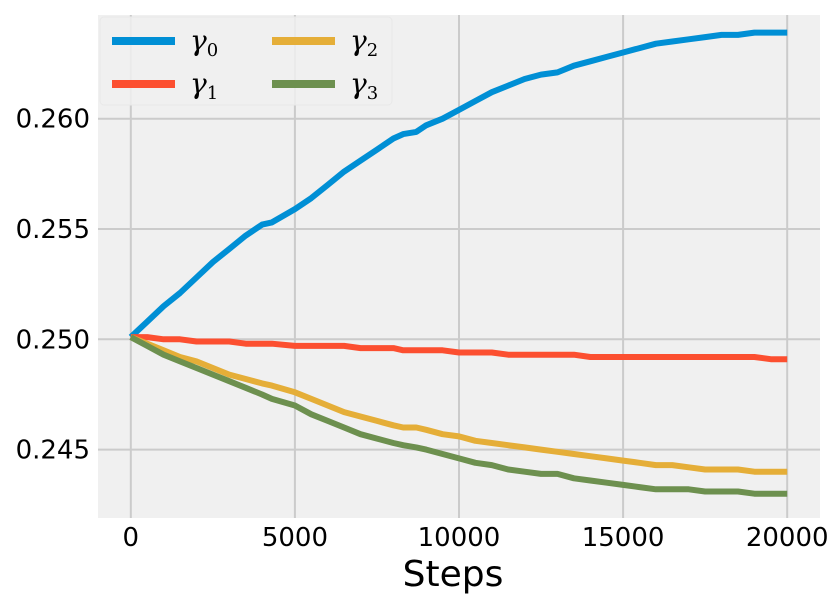 The height and width of the screenshot is (607, 830). Describe the element at coordinates (787, 538) in the screenshot. I see `x-tick-label: 20000` at that location.